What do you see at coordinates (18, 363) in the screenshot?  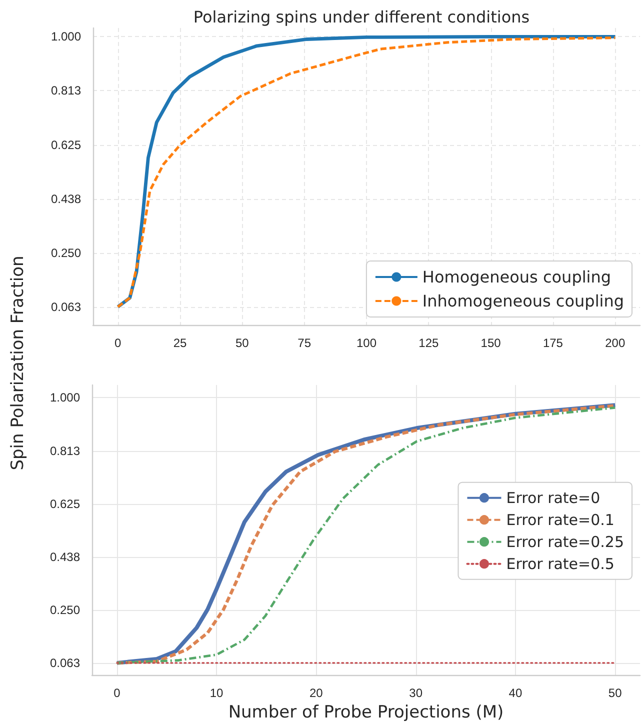 I see `y-axis-title: Spin Polarization Fraction` at bounding box center [18, 363].